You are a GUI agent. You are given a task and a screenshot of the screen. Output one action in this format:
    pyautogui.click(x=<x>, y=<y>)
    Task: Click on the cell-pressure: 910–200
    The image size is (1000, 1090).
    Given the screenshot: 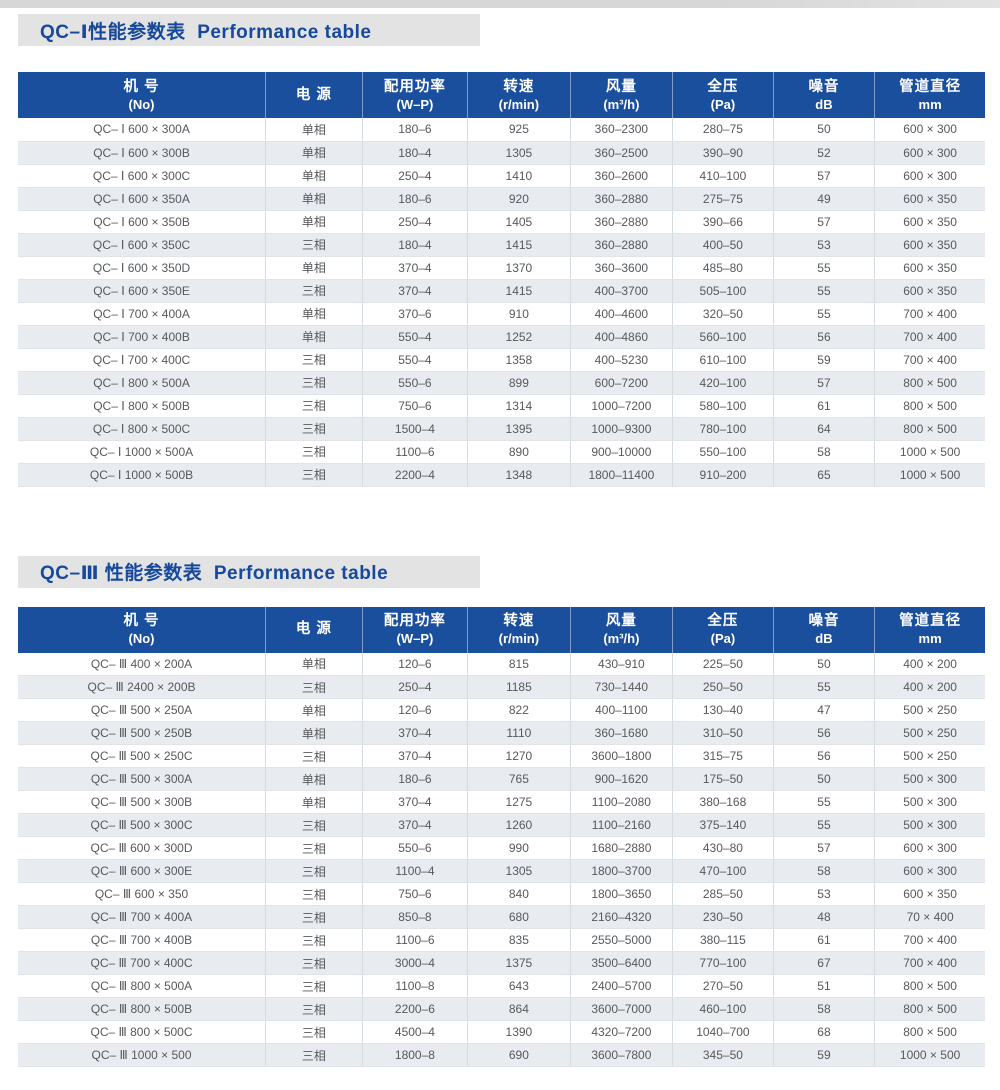 What is the action you would take?
    pyautogui.click(x=723, y=475)
    